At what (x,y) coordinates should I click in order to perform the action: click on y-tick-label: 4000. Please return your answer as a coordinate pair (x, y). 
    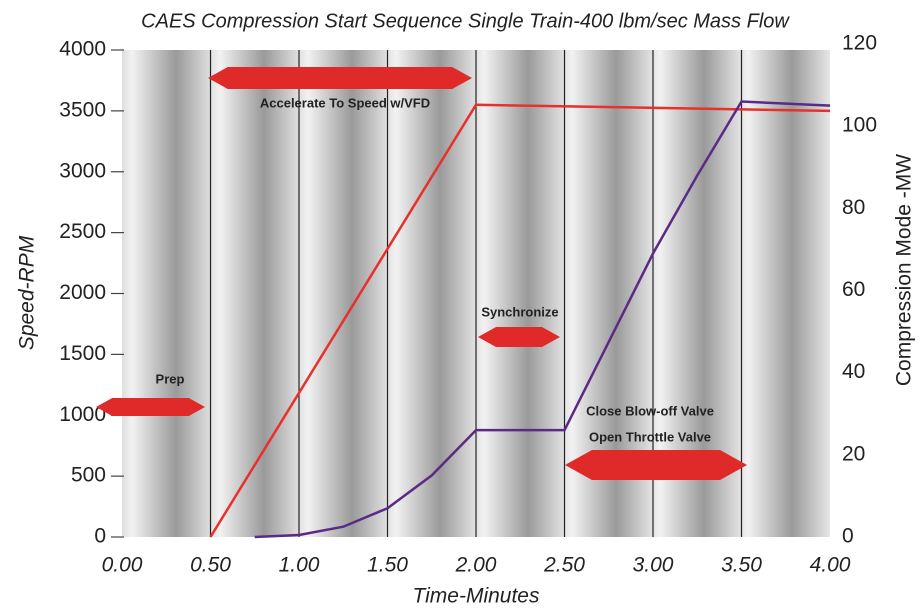
    Looking at the image, I should click on (82, 49).